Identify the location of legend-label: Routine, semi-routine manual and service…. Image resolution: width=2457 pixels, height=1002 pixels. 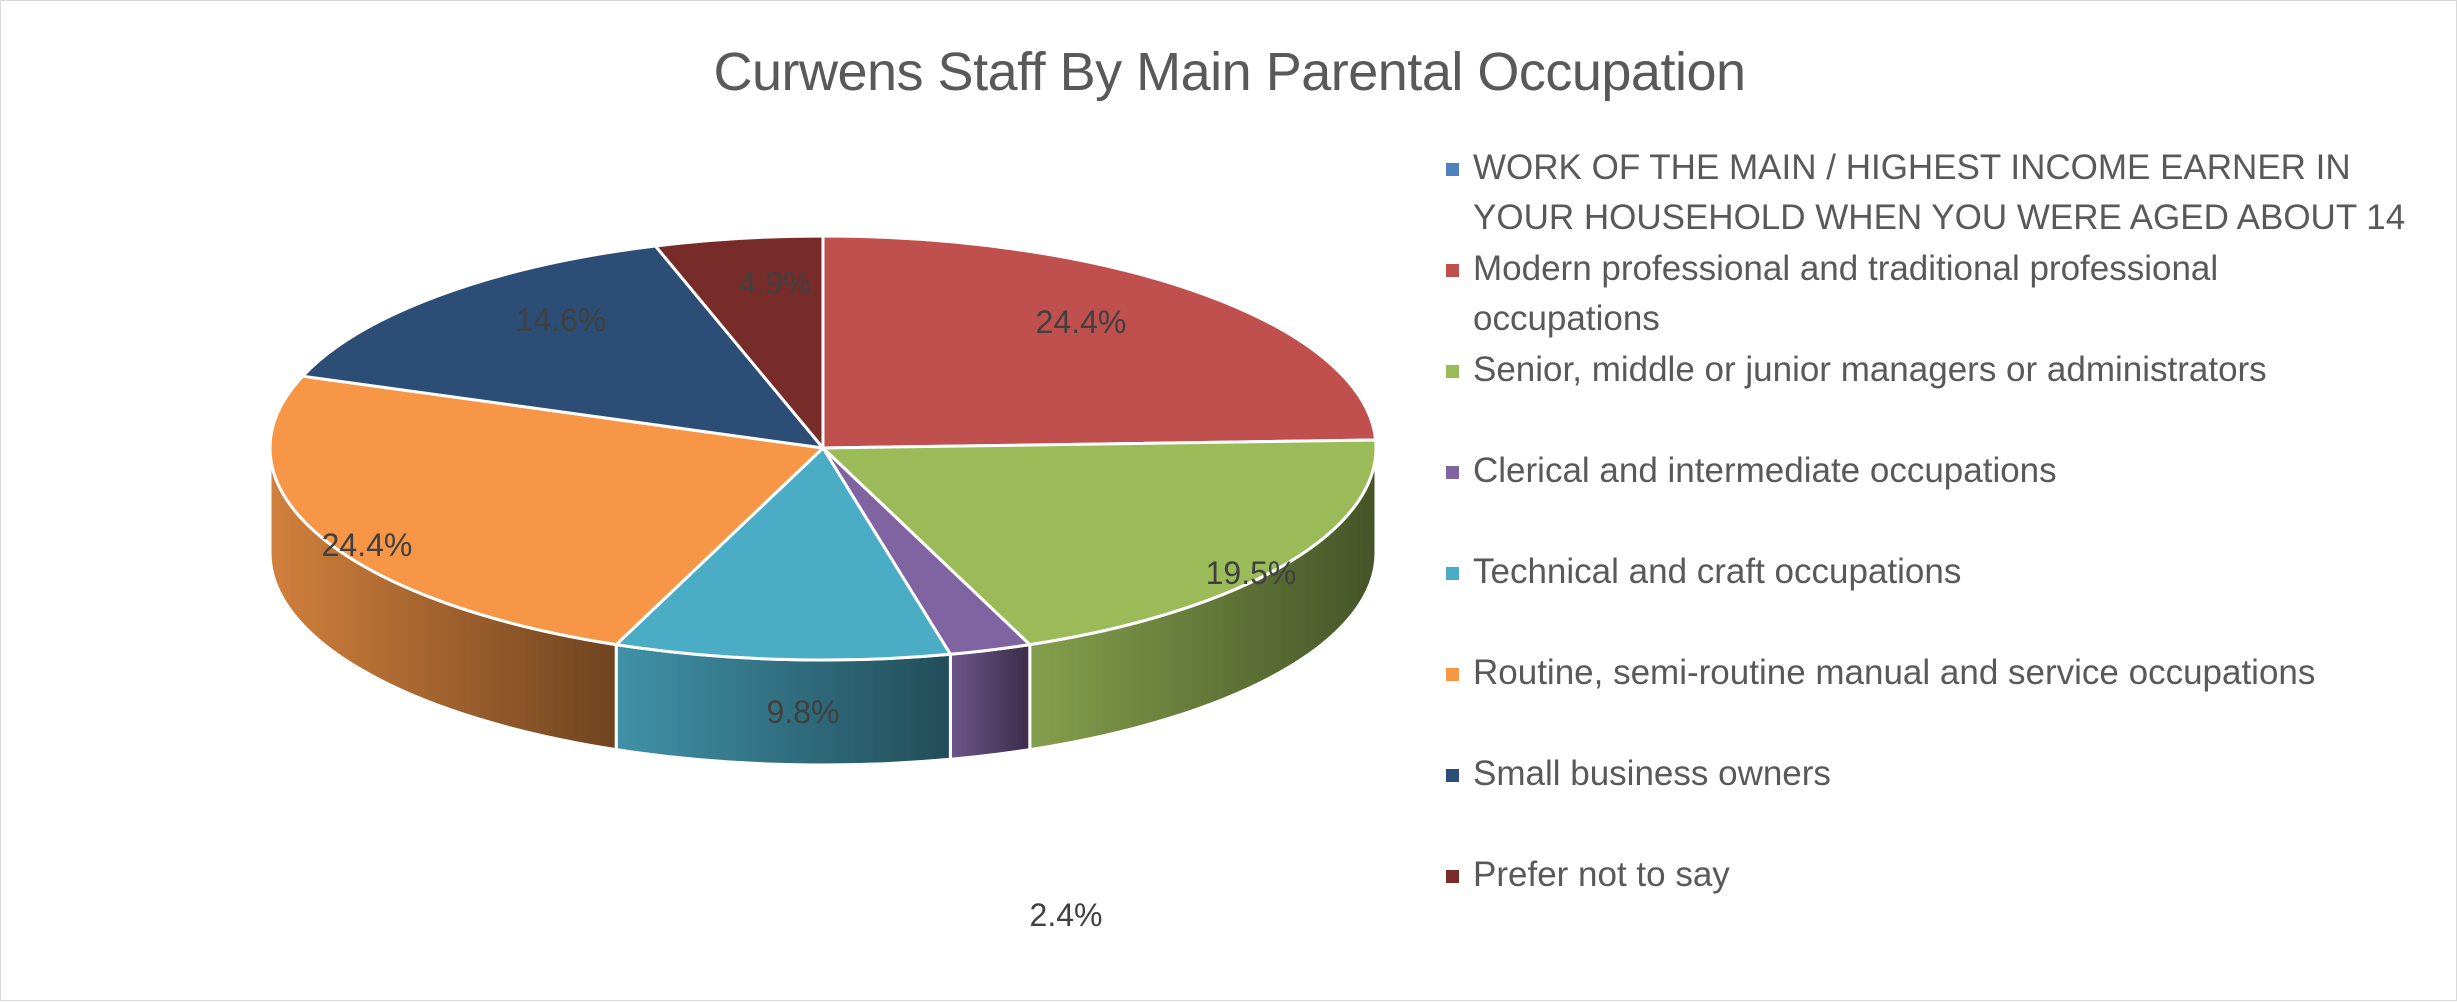
(1894, 672).